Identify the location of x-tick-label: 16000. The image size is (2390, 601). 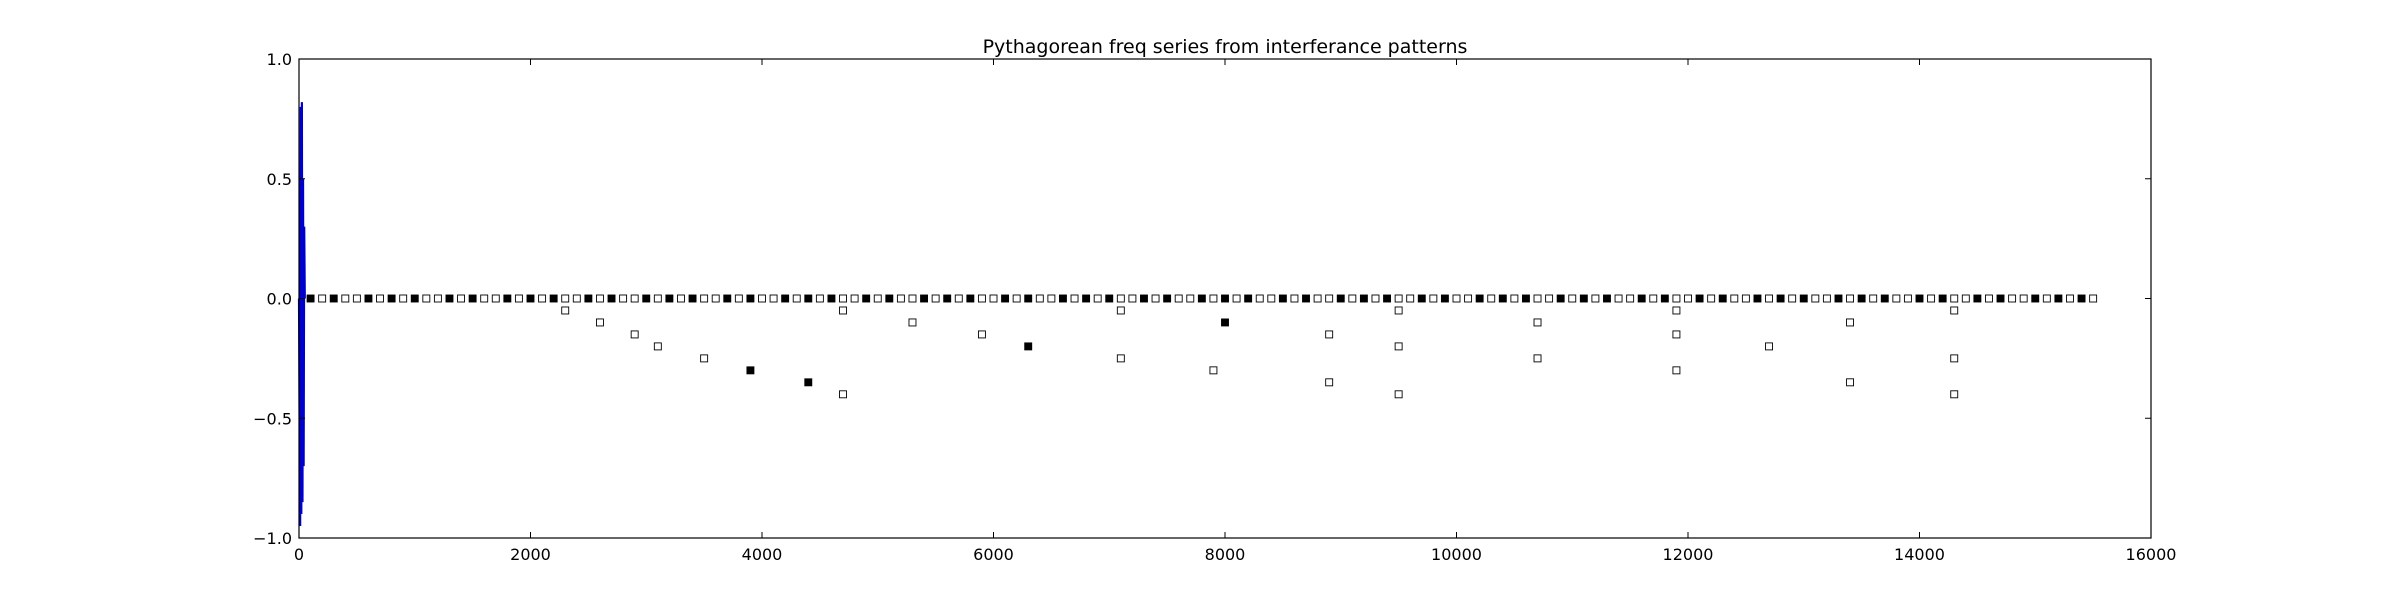
(2151, 554).